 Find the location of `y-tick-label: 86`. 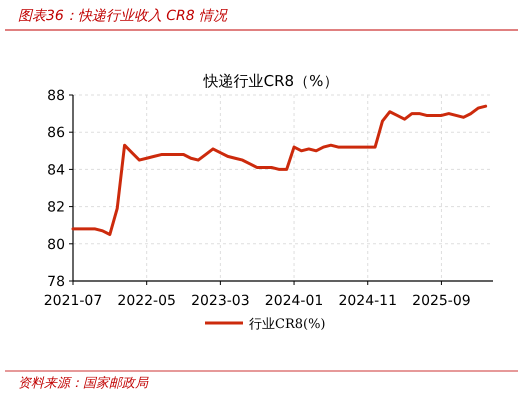

y-tick-label: 86 is located at coordinates (56, 133).